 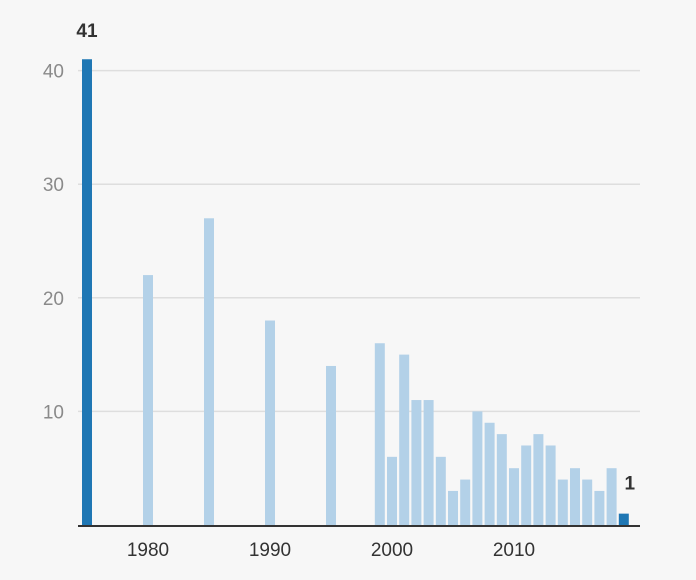 I want to click on data-label-1975: 41, so click(x=87, y=31).